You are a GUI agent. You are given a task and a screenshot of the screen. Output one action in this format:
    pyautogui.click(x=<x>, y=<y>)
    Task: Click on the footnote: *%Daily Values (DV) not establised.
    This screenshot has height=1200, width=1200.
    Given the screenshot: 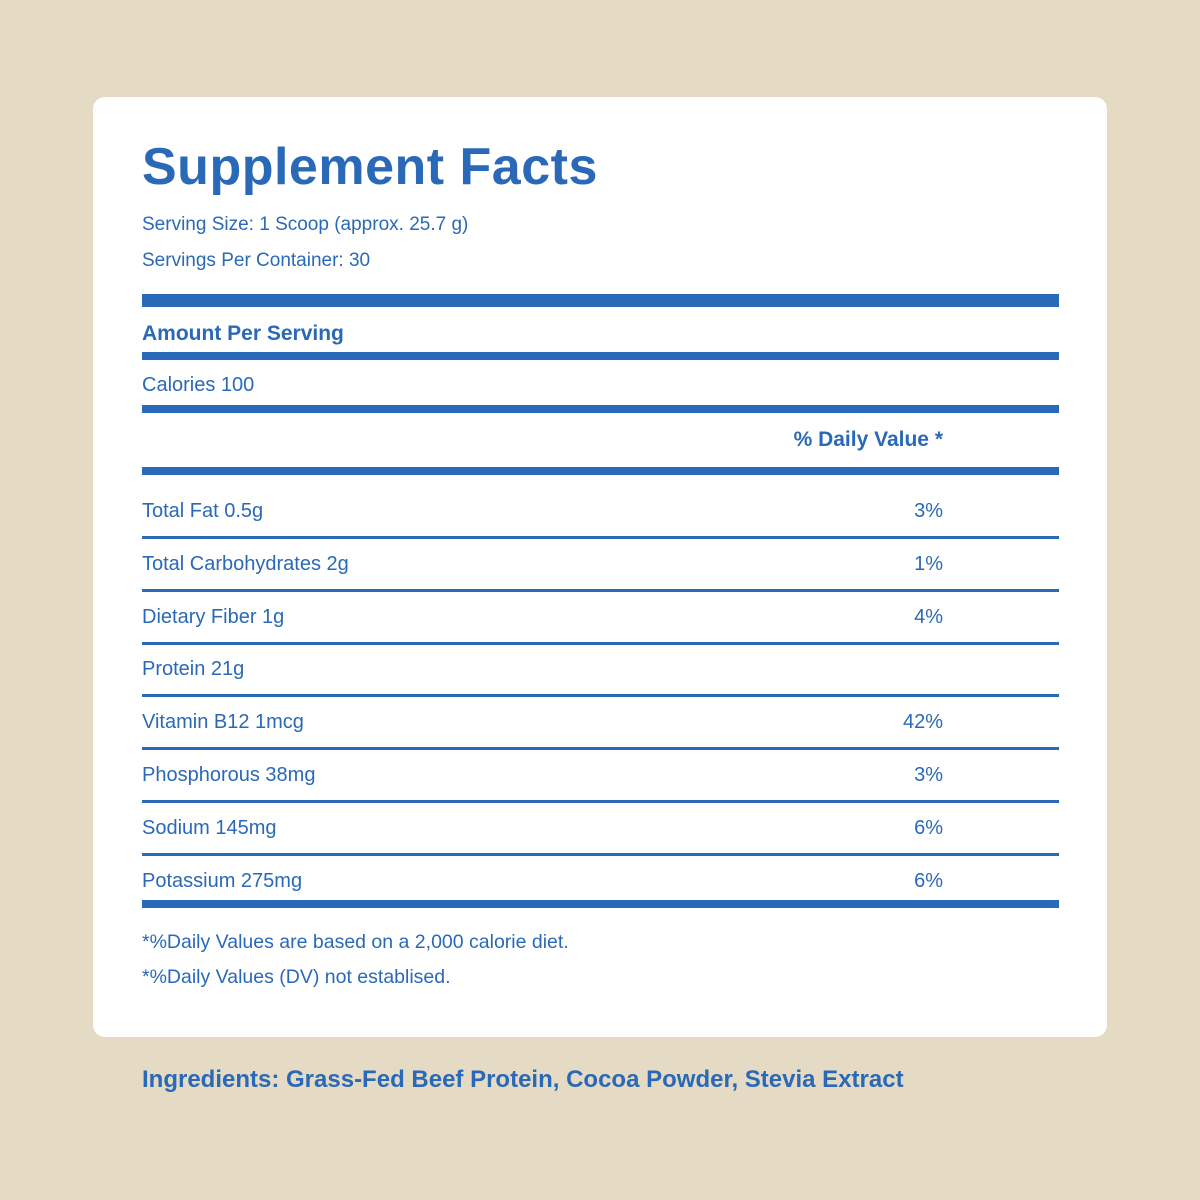 What is the action you would take?
    pyautogui.click(x=296, y=977)
    